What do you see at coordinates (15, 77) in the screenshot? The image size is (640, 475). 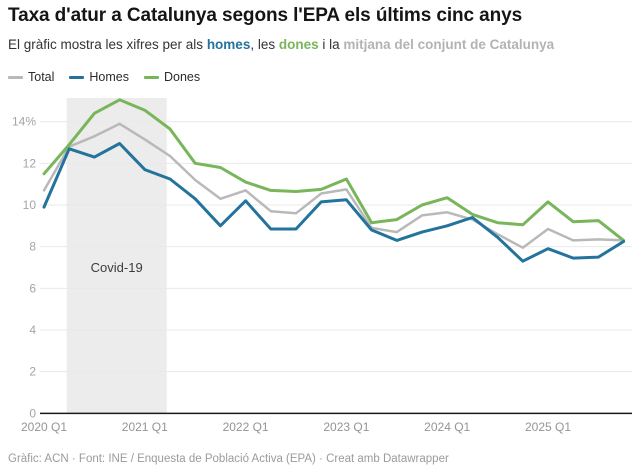 I see `total-line-swatch` at bounding box center [15, 77].